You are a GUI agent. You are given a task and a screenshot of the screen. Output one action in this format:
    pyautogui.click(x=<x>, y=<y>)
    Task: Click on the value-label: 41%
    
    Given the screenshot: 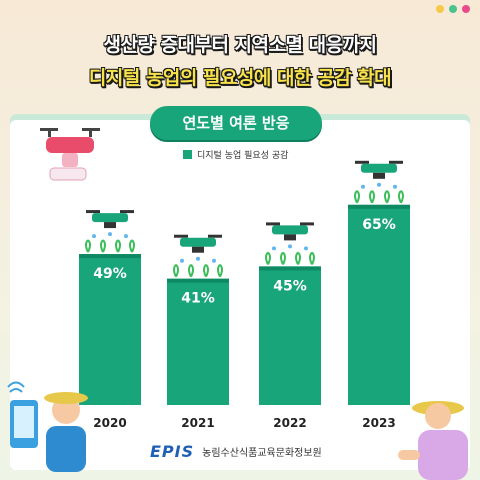 What is the action you would take?
    pyautogui.click(x=198, y=299)
    